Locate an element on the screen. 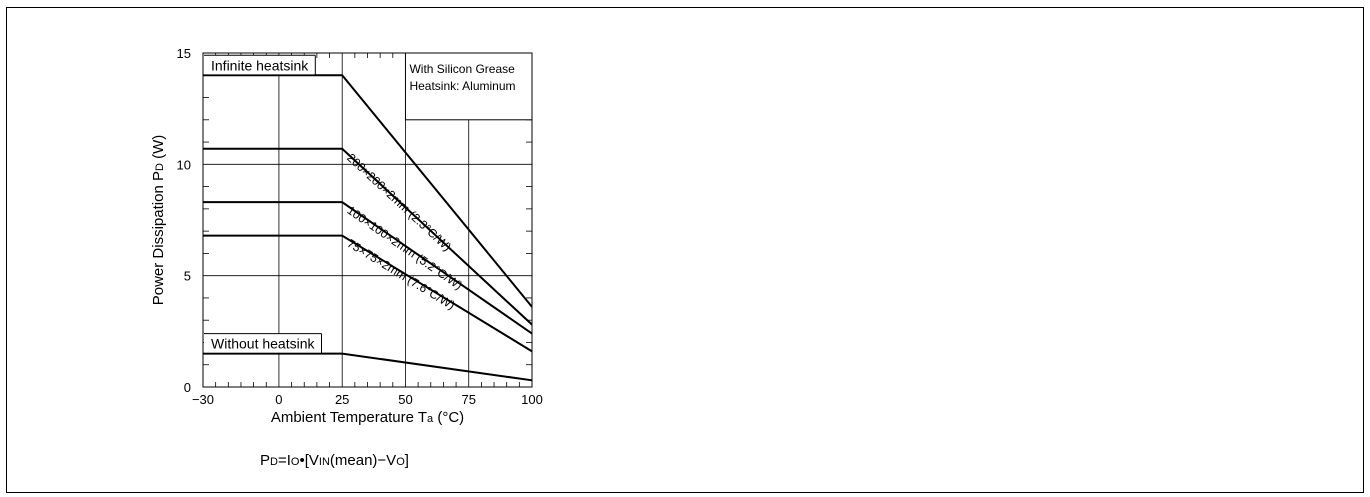  x-tick-label: 25 is located at coordinates (342, 399).